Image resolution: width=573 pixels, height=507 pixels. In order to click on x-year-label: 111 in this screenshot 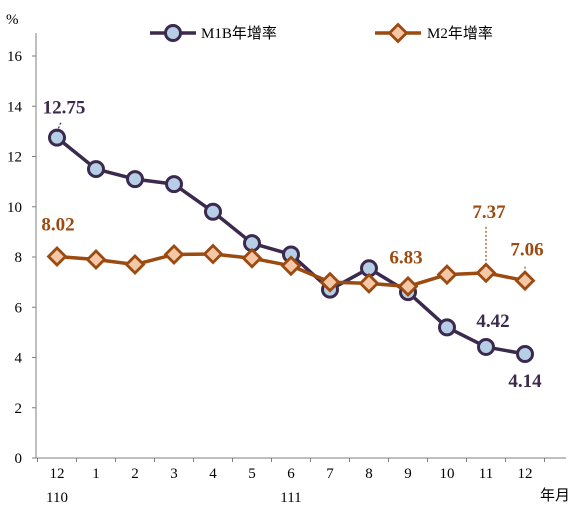, I will do `click(290, 498)`.